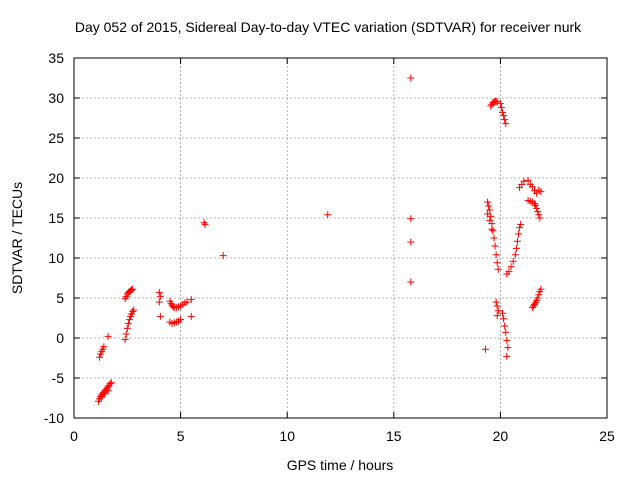 This screenshot has height=480, width=640. Describe the element at coordinates (287, 436) in the screenshot. I see `x-tick-label: 10` at that location.